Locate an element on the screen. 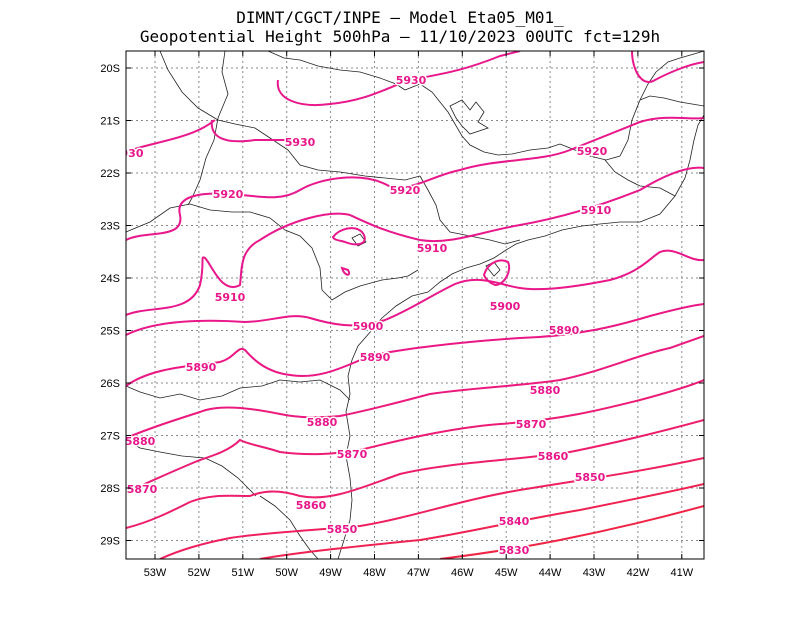 The height and width of the screenshot is (618, 800). lon-tick-label: 42W is located at coordinates (638, 573).